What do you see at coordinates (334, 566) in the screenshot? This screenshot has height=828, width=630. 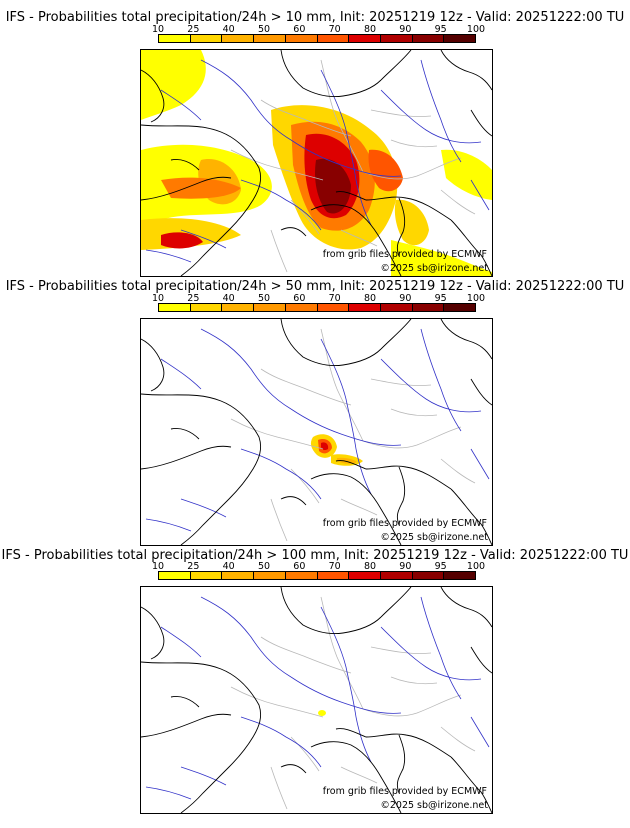 I see `colorbar-tick-label: 70` at bounding box center [334, 566].